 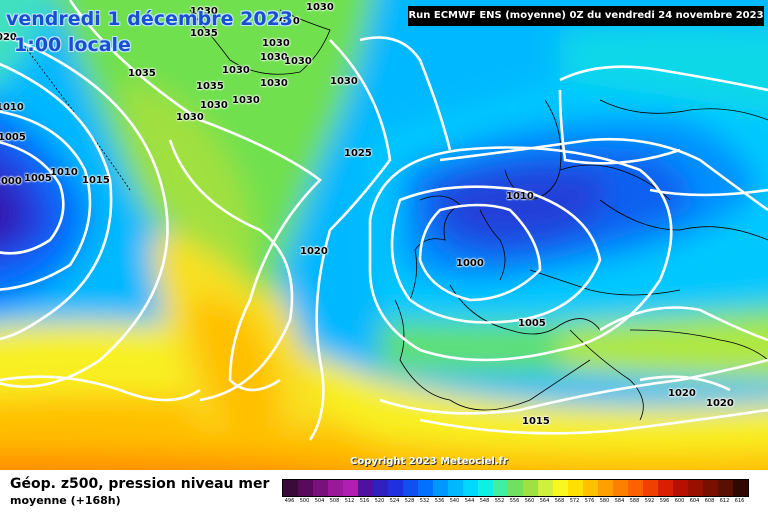 I want to click on scale-label: 600, so click(x=679, y=501).